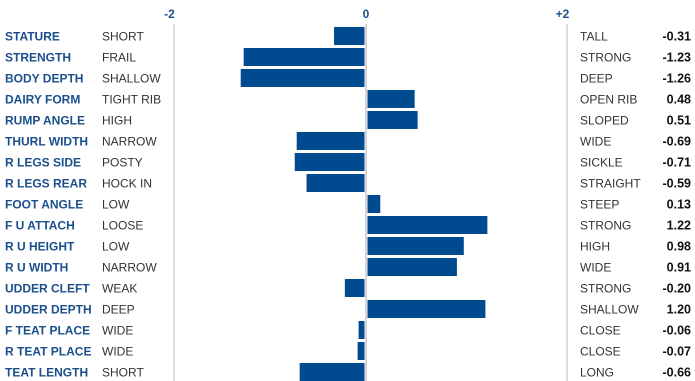 This screenshot has height=381, width=695. What do you see at coordinates (119, 289) in the screenshot?
I see `low-descriptor: WEAK` at bounding box center [119, 289].